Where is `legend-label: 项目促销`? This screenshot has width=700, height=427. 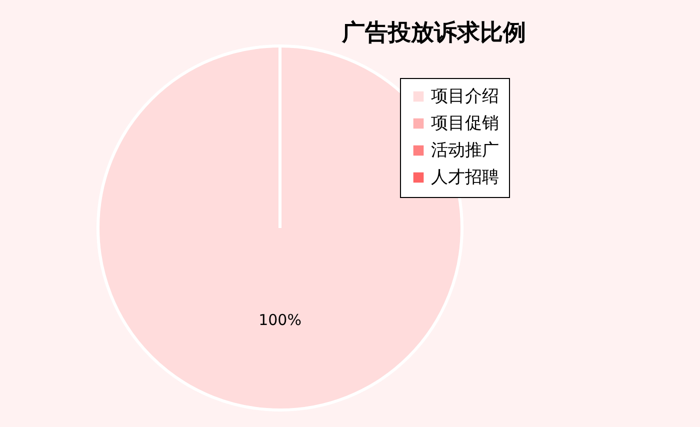 legend-label: 项目促销 is located at coordinates (465, 124).